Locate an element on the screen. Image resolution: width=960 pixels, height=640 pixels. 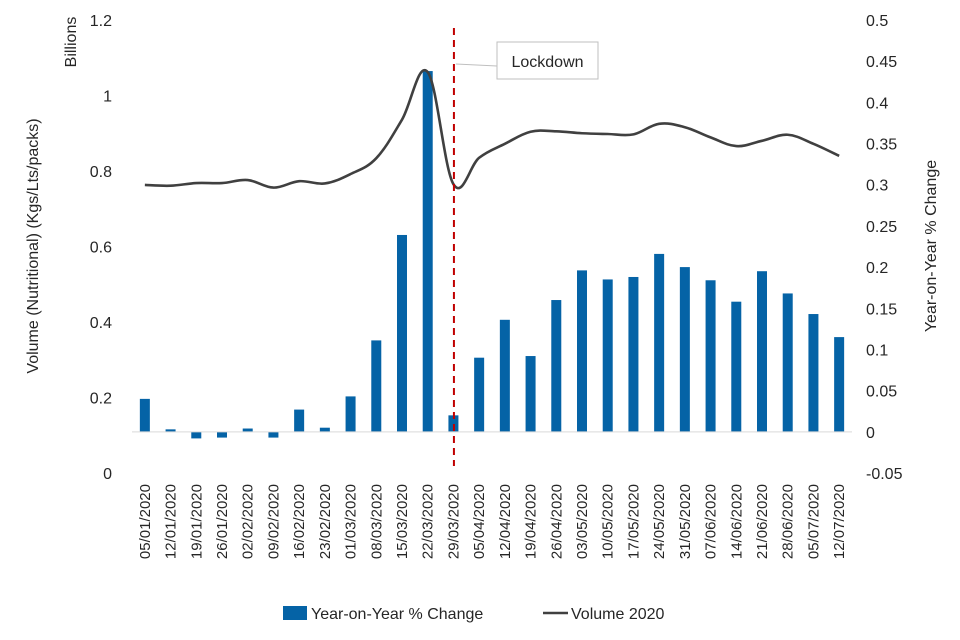
lockdown-callout-leader is located at coordinates (476, 65).